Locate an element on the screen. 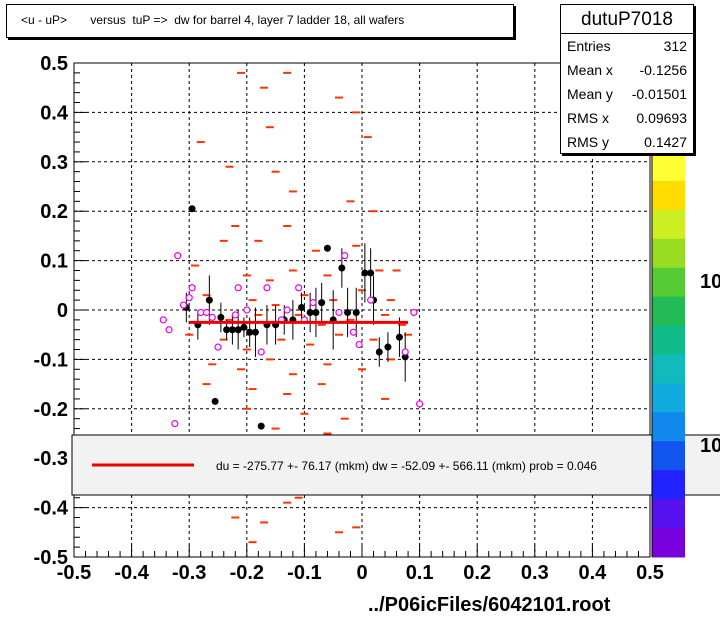 Image resolution: width=720 pixels, height=620 pixels. stats-key: Entries is located at coordinates (589, 46).